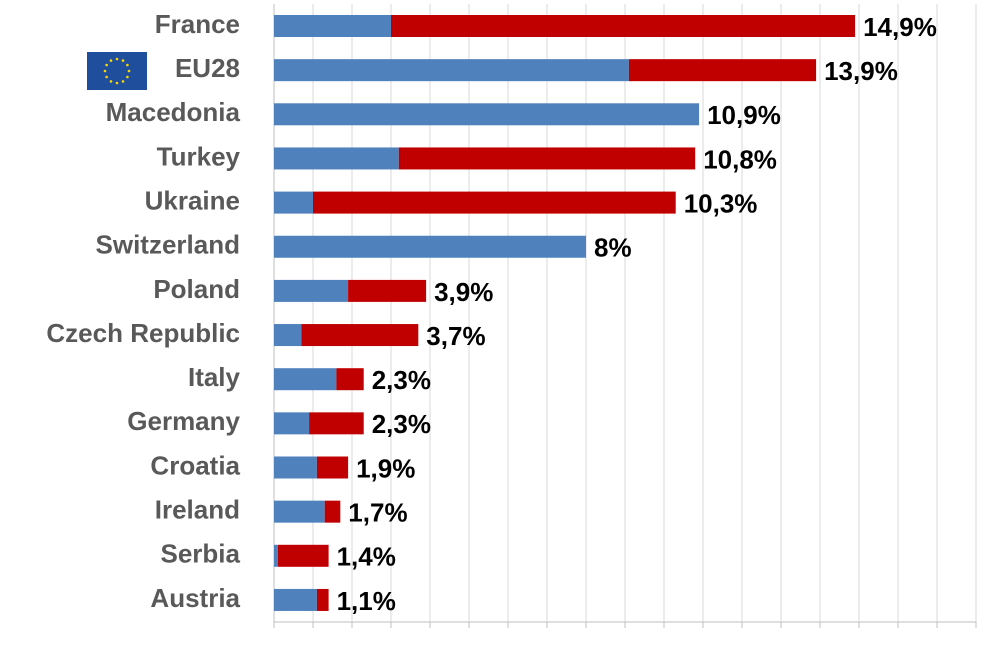 This screenshot has width=992, height=656. I want to click on total-label: 1,9%, so click(385, 468).